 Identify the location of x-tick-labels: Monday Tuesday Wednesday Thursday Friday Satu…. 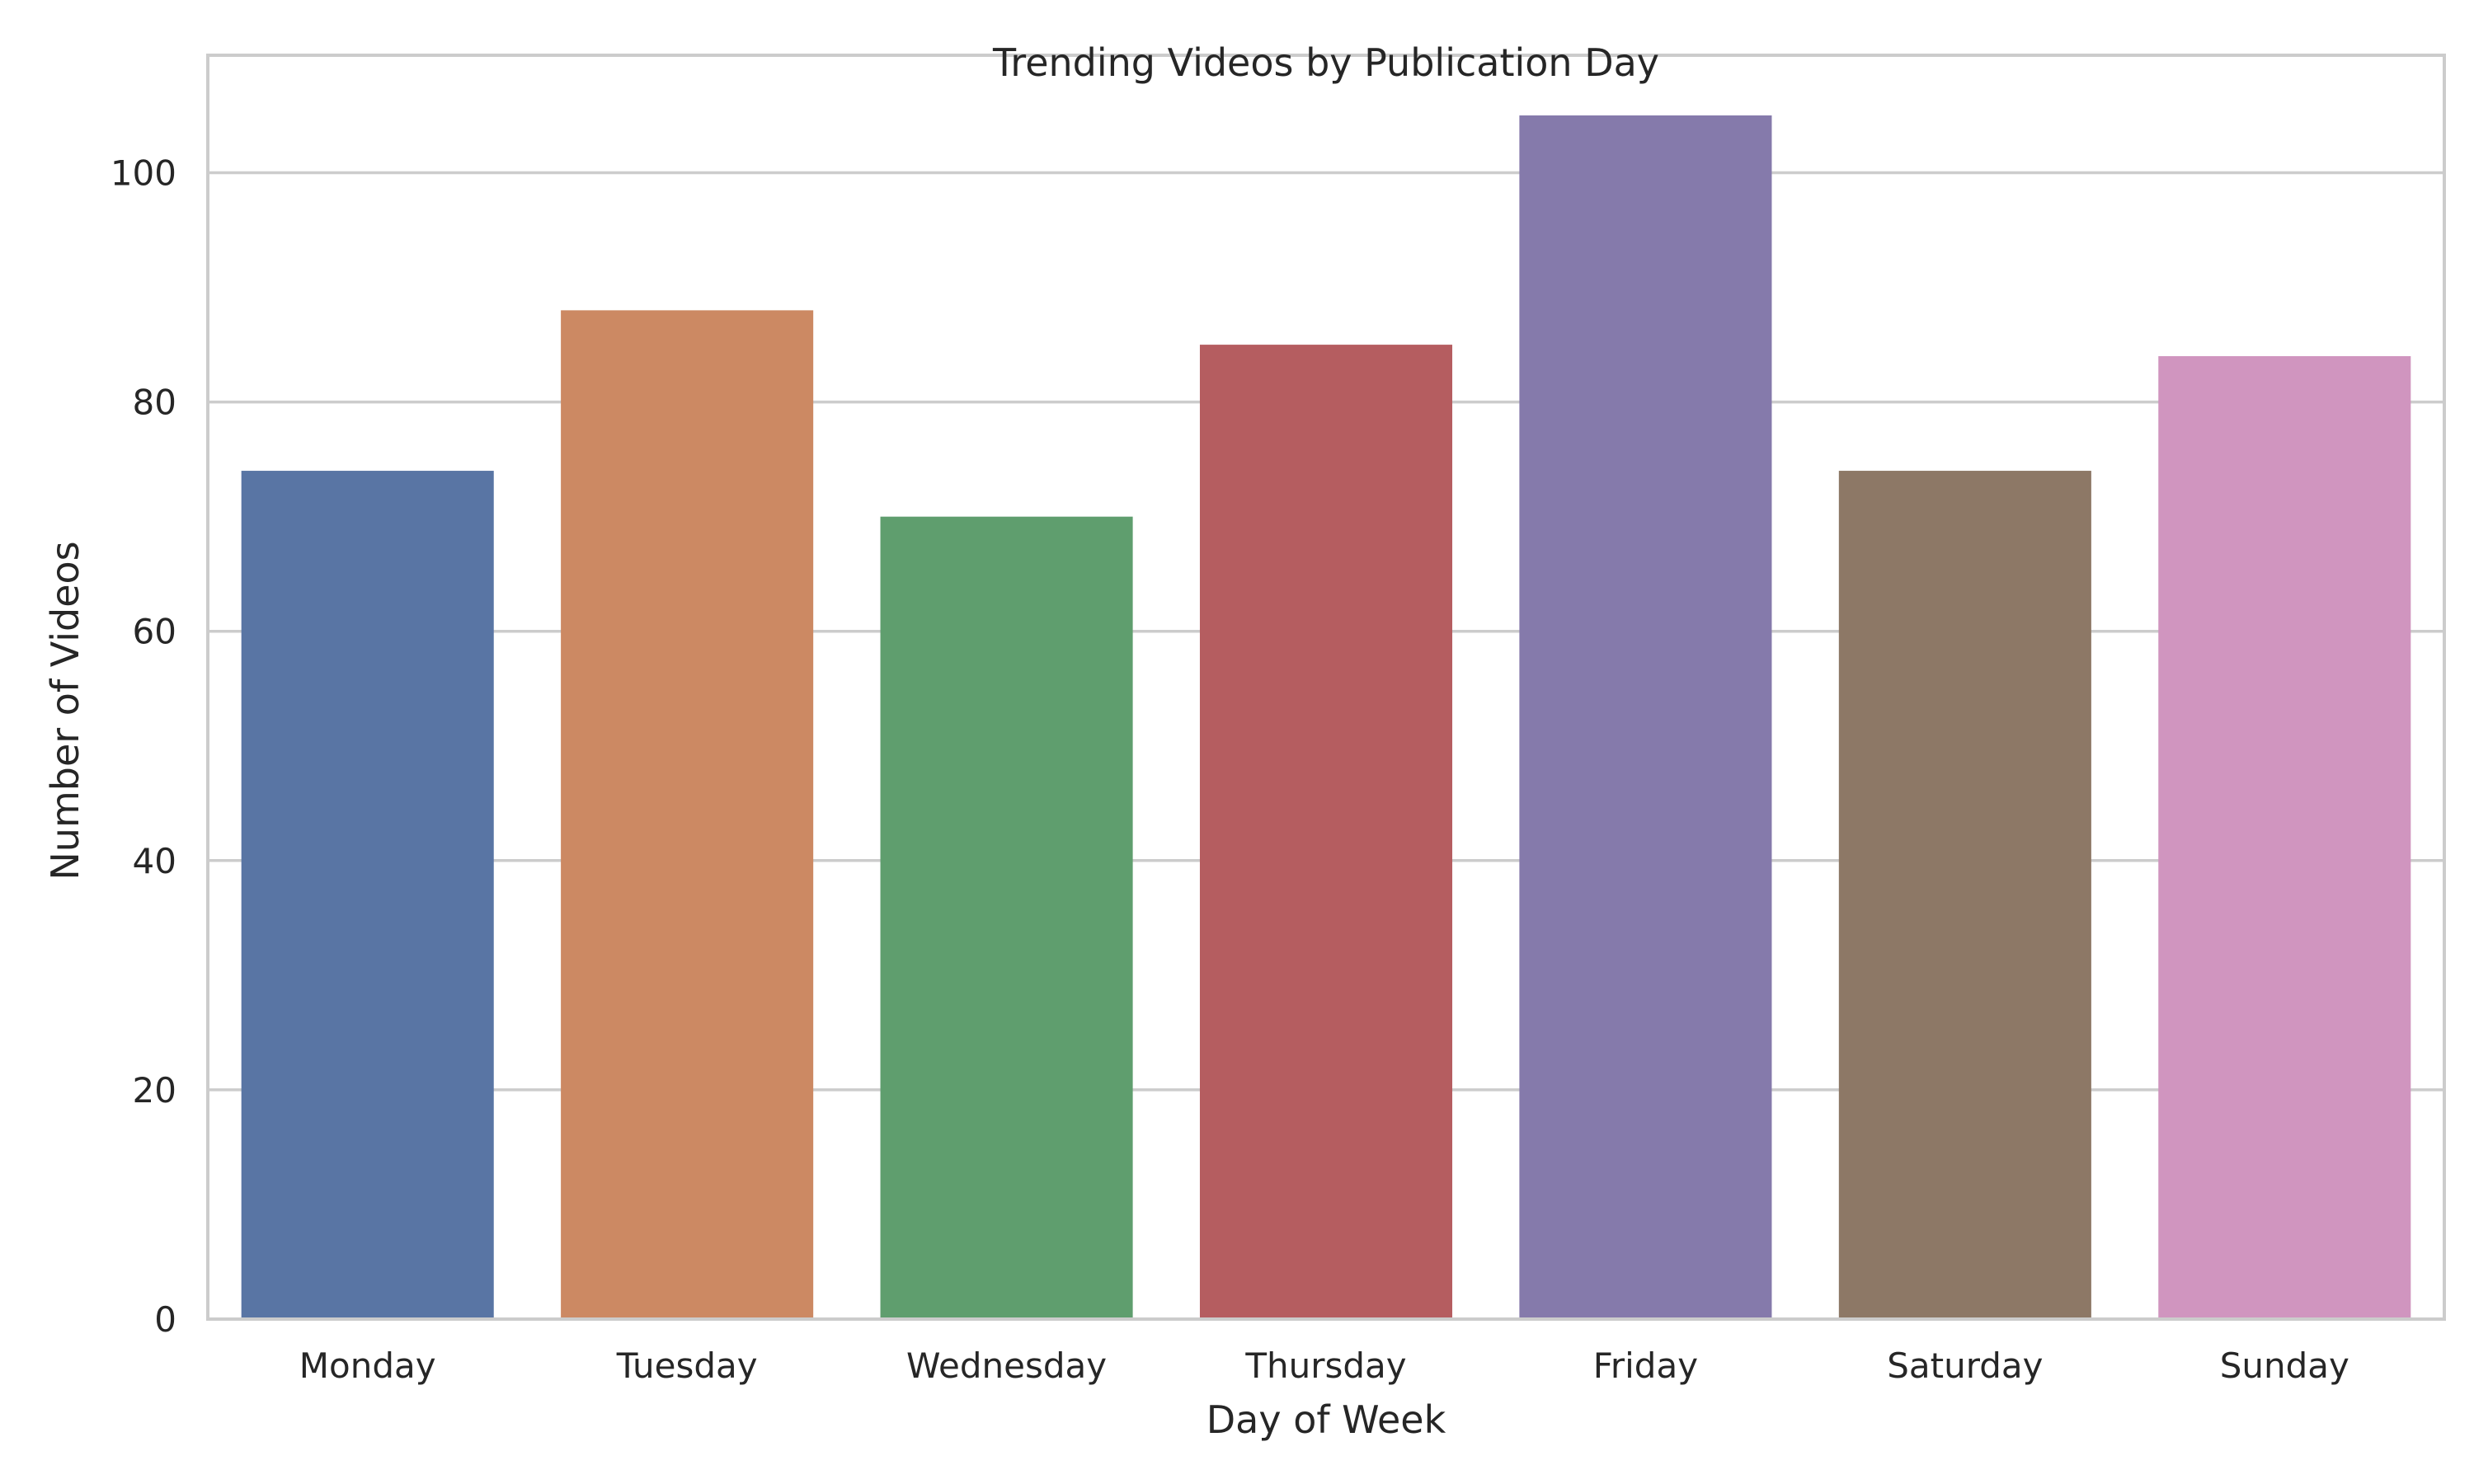
(1324, 1365).